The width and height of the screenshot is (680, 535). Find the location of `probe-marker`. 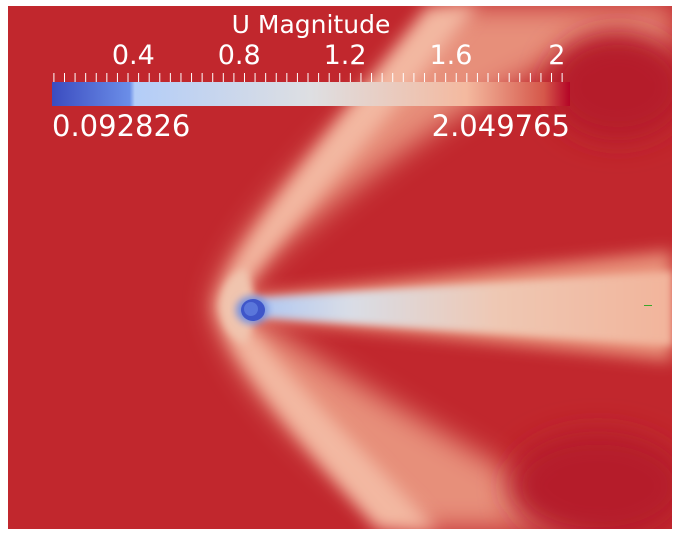

probe-marker is located at coordinates (648, 305).